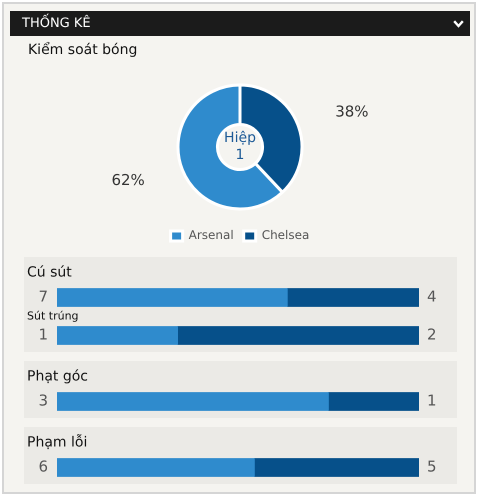 The width and height of the screenshot is (480, 497). I want to click on data-label: 5, so click(432, 466).